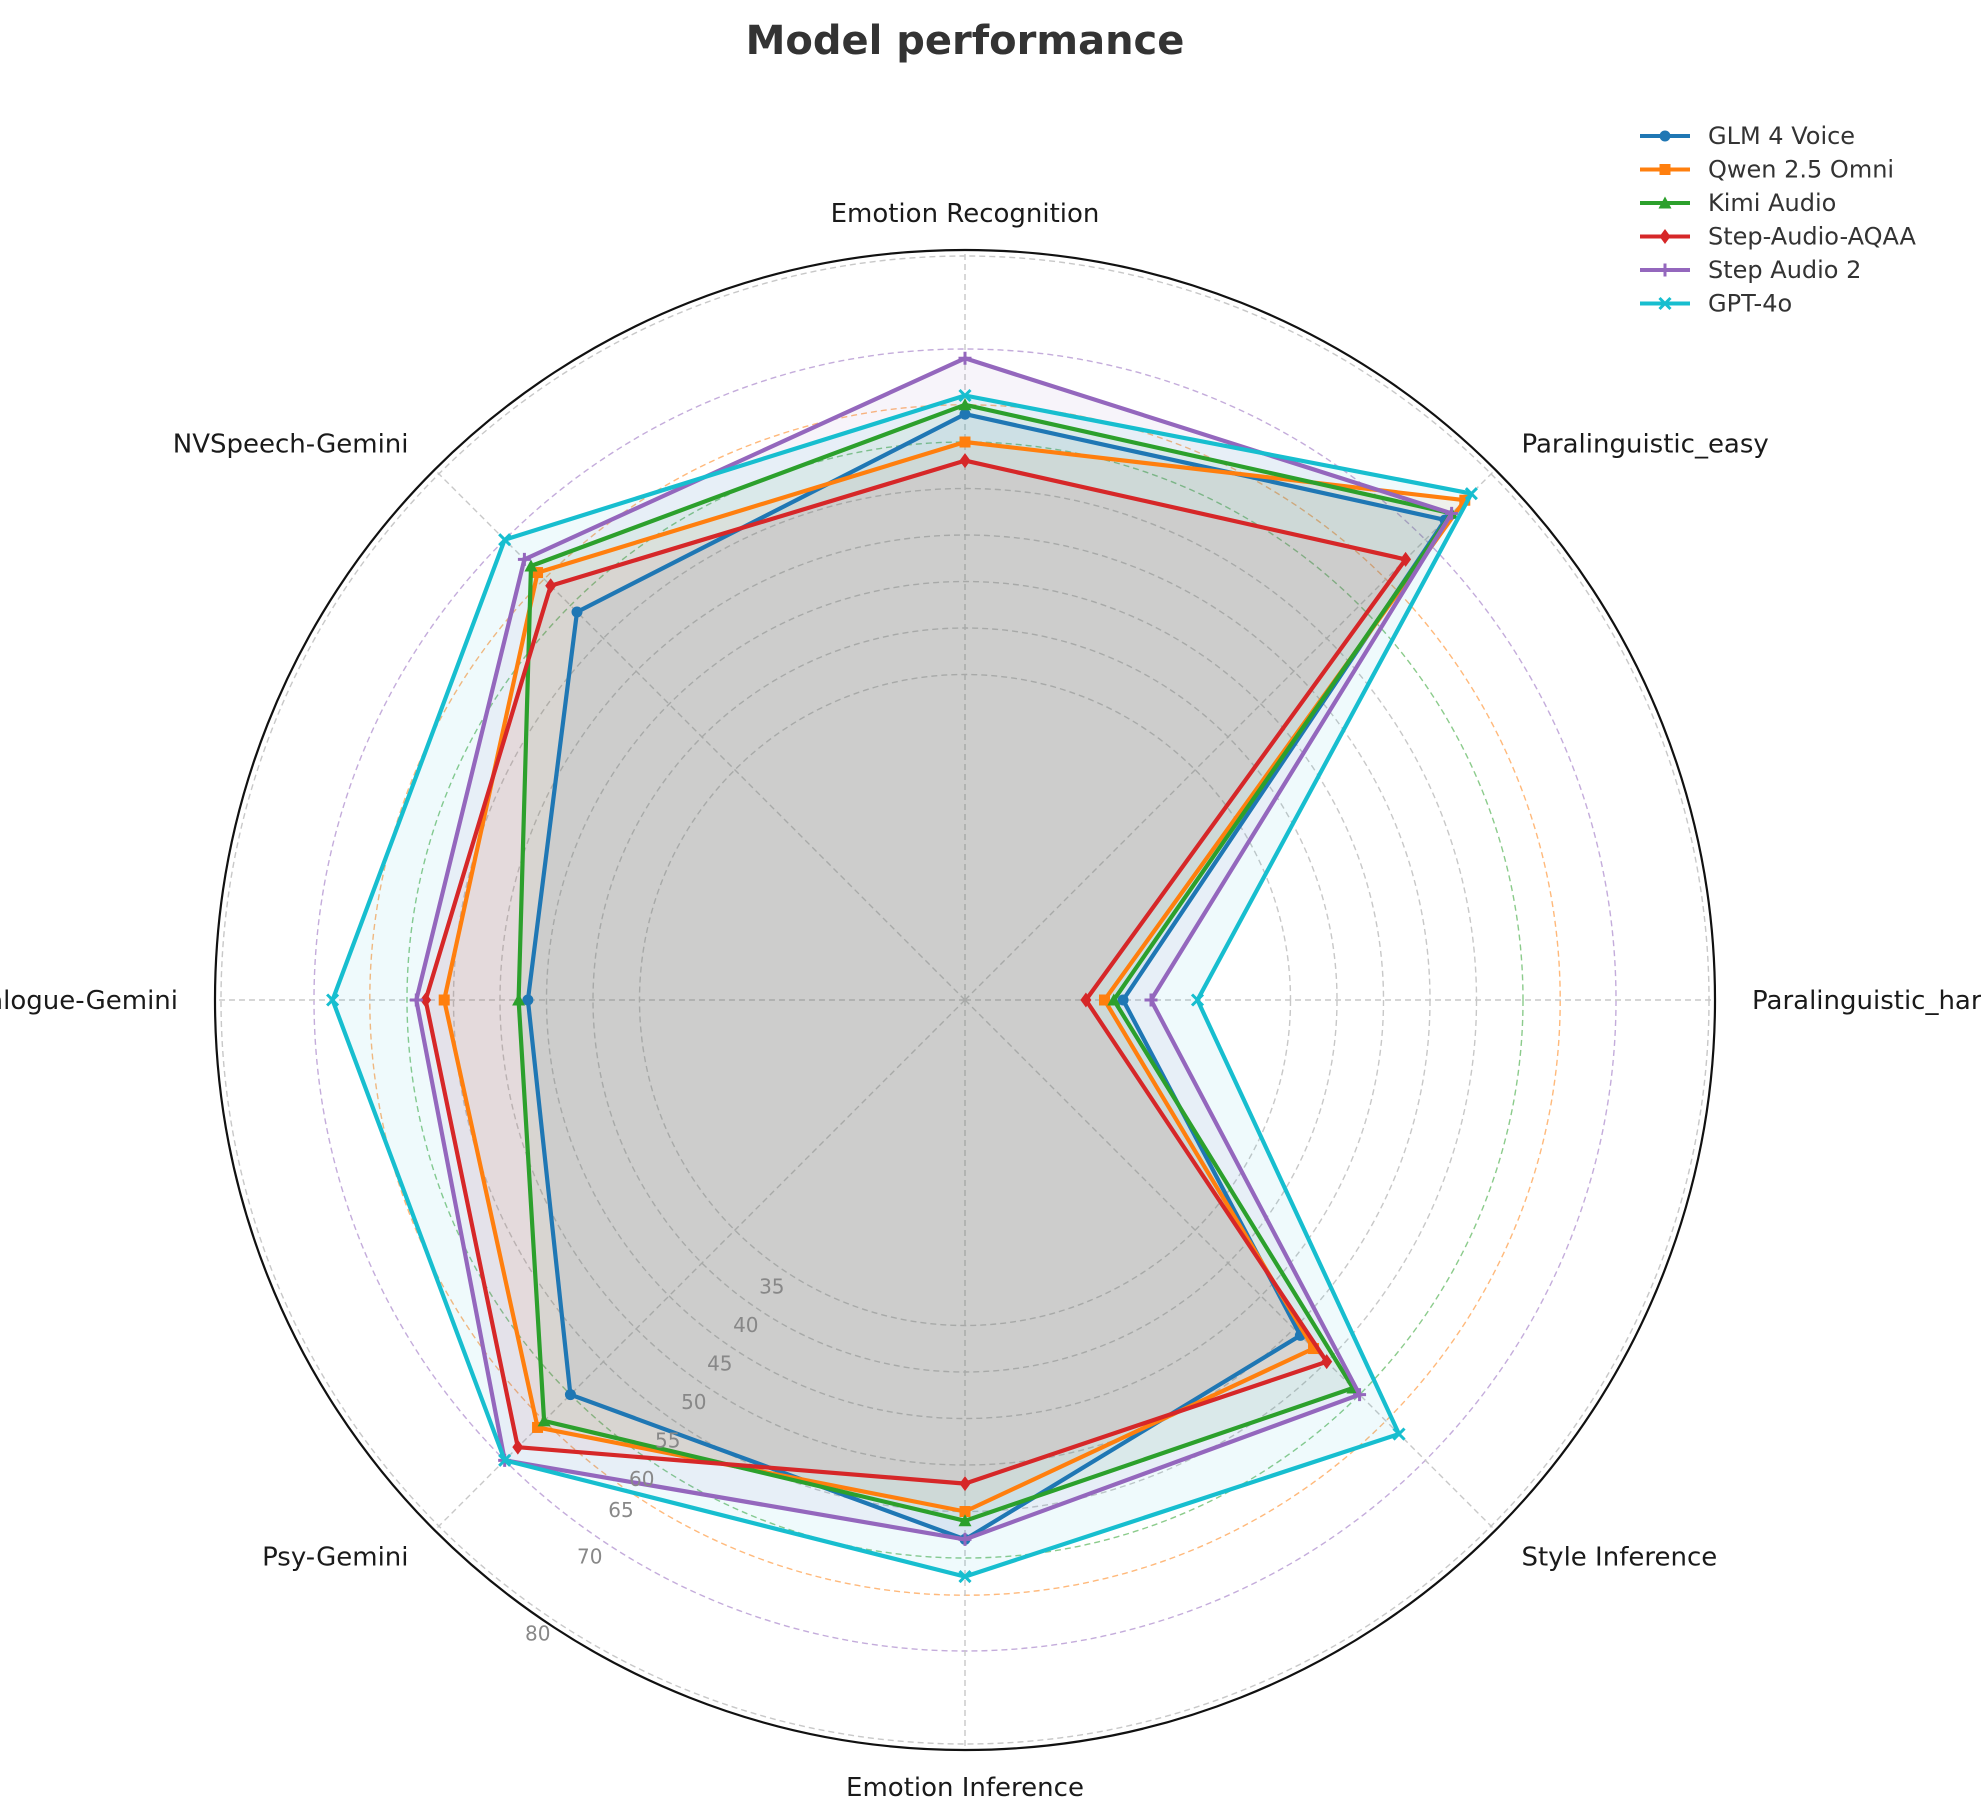  I want to click on tick-label-5: 60, so click(641, 1479).